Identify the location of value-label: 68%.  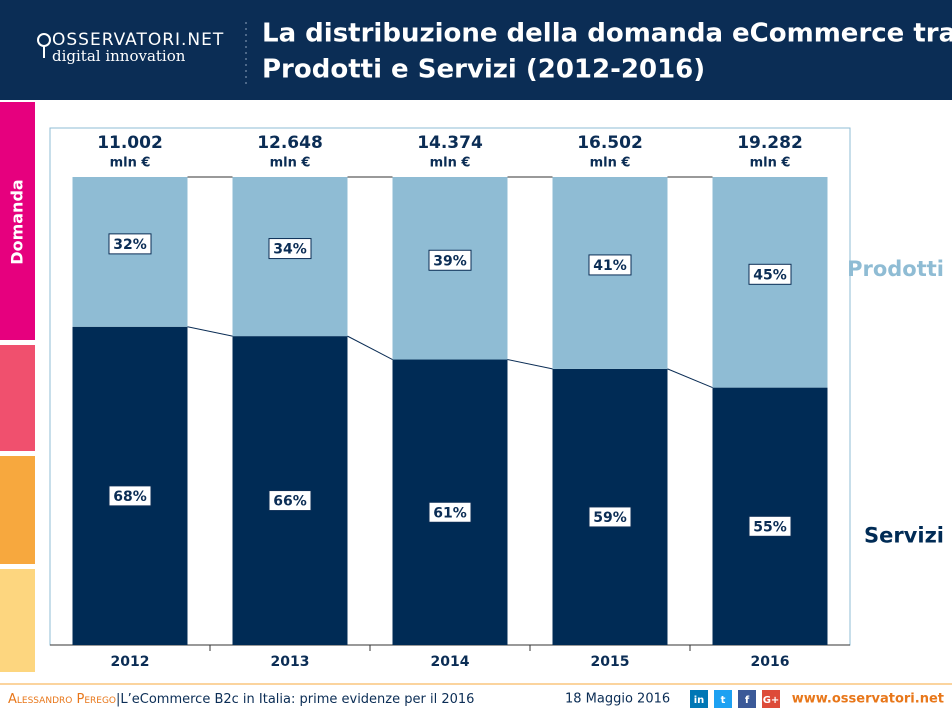
(130, 497).